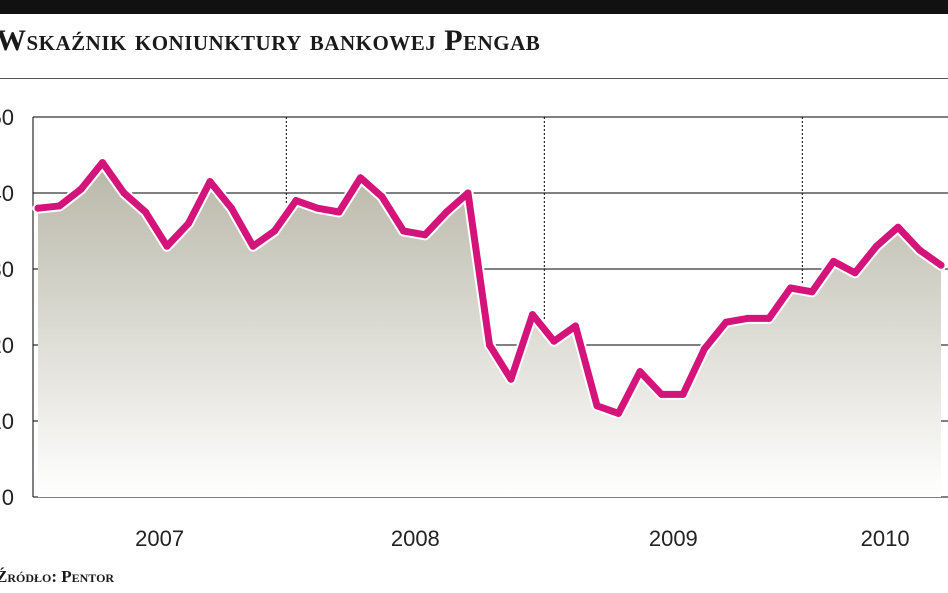 The height and width of the screenshot is (593, 948). What do you see at coordinates (57, 576) in the screenshot?
I see `source-note: Źródło: Pentor` at bounding box center [57, 576].